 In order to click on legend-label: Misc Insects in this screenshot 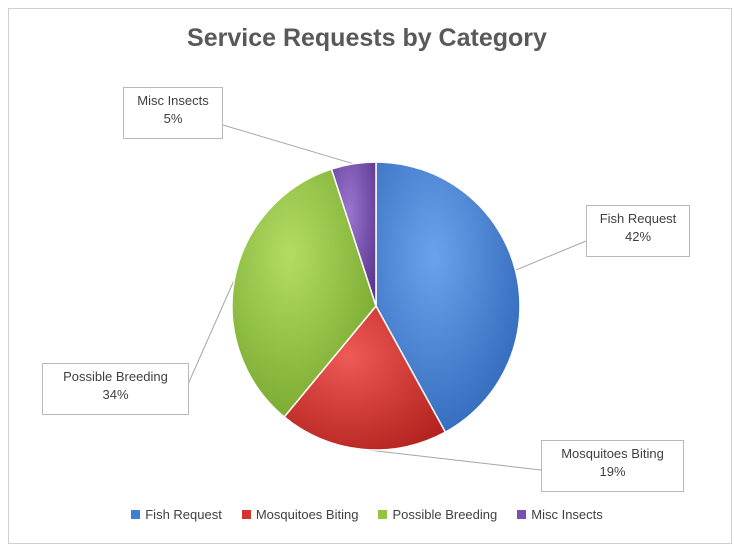, I will do `click(567, 514)`.